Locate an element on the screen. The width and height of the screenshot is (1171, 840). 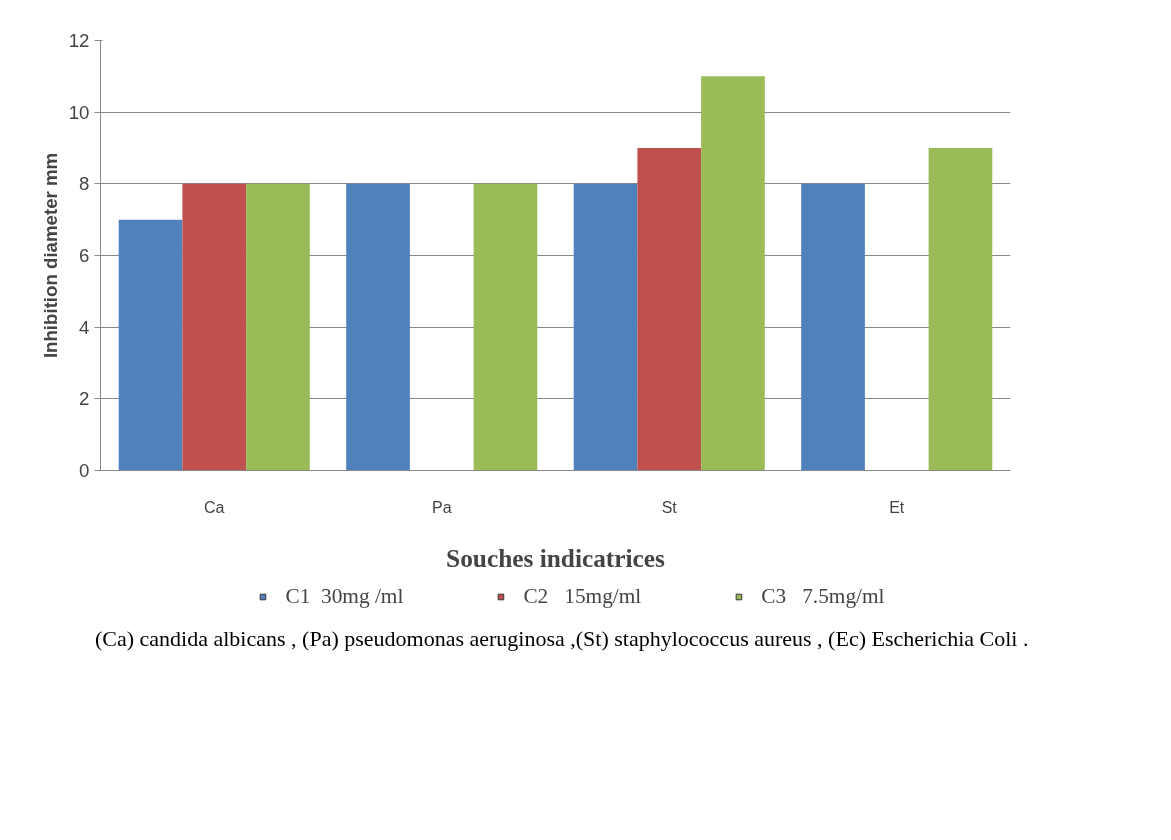
text: (Ca) candida albicans , (Pa) pseudomonas aeruginosa ,(St) staphylococcus aureus , (Ec) Escherichia Coli . is located at coordinates (562, 639).